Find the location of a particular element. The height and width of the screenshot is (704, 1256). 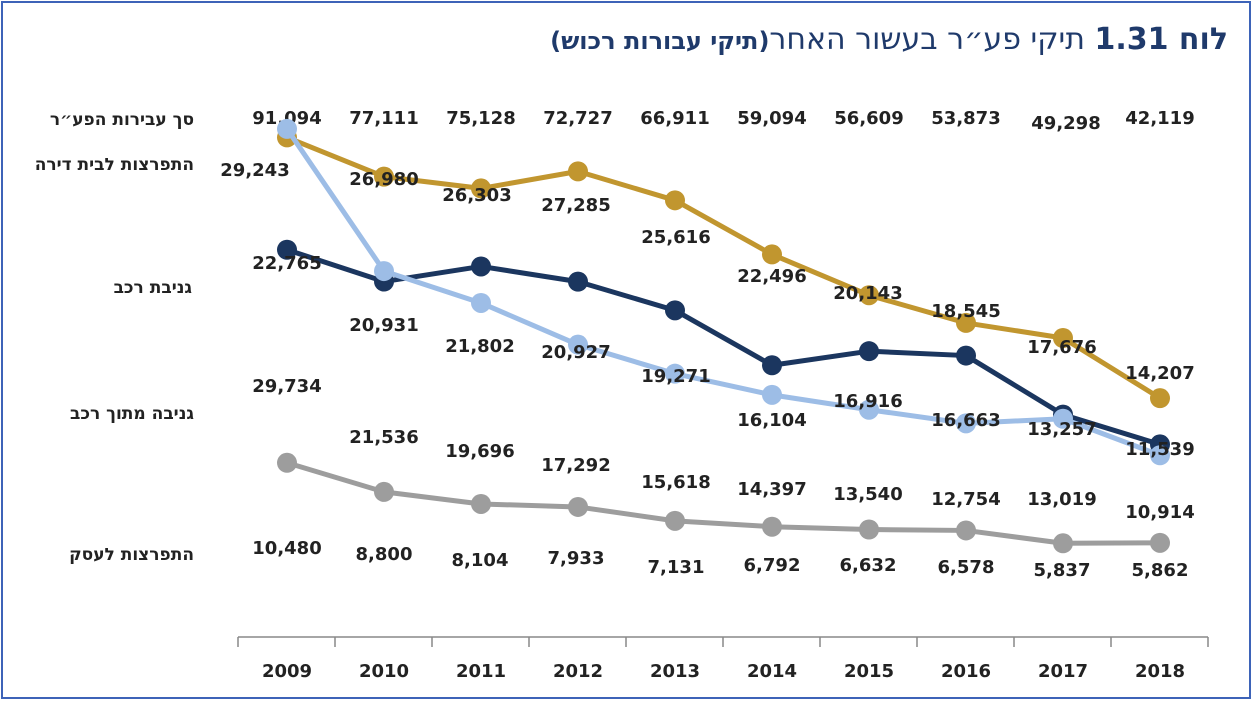

data-label-burglary_home: 20,143 is located at coordinates (867, 293).